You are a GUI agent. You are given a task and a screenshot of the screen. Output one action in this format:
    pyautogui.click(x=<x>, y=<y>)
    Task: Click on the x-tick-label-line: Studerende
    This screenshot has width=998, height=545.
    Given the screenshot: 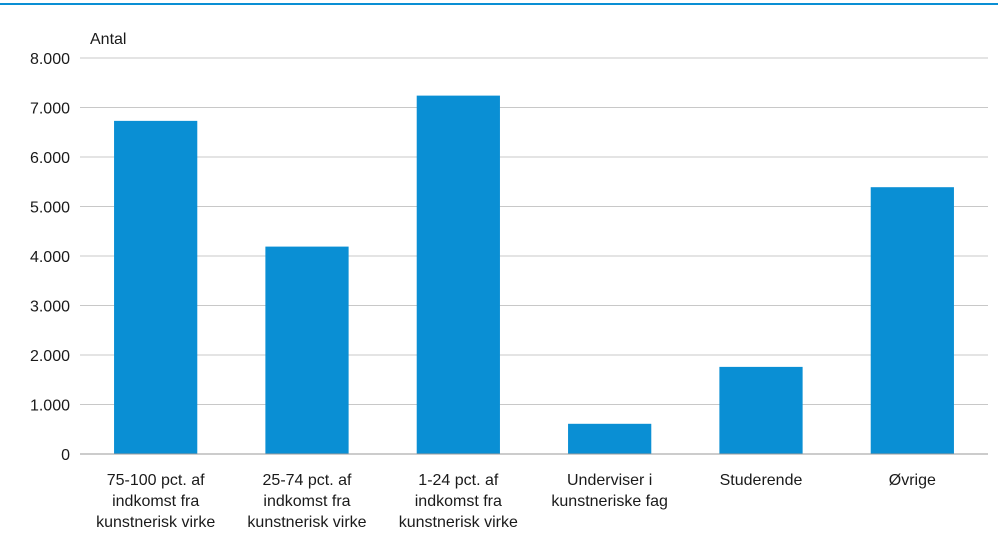 What is the action you would take?
    pyautogui.click(x=761, y=480)
    